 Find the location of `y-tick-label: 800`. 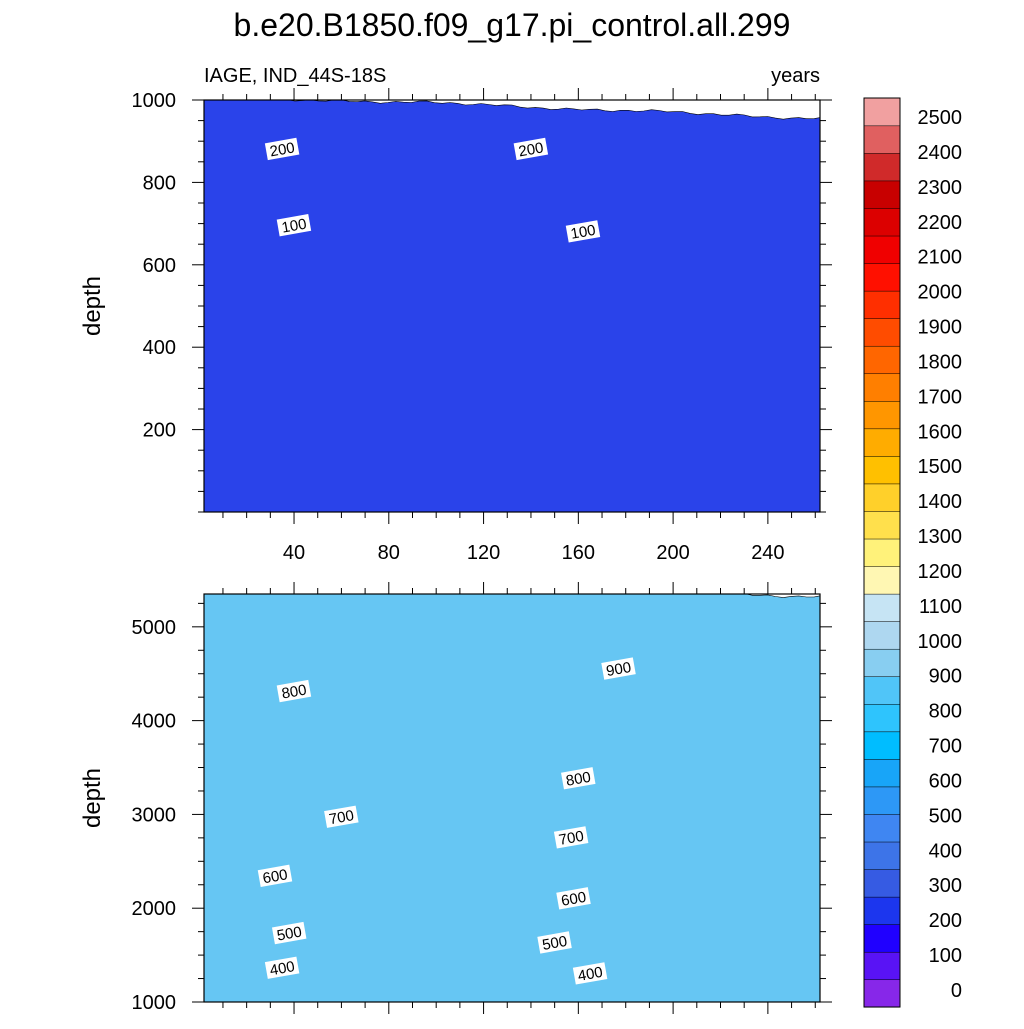

y-tick-label: 800 is located at coordinates (159, 183).